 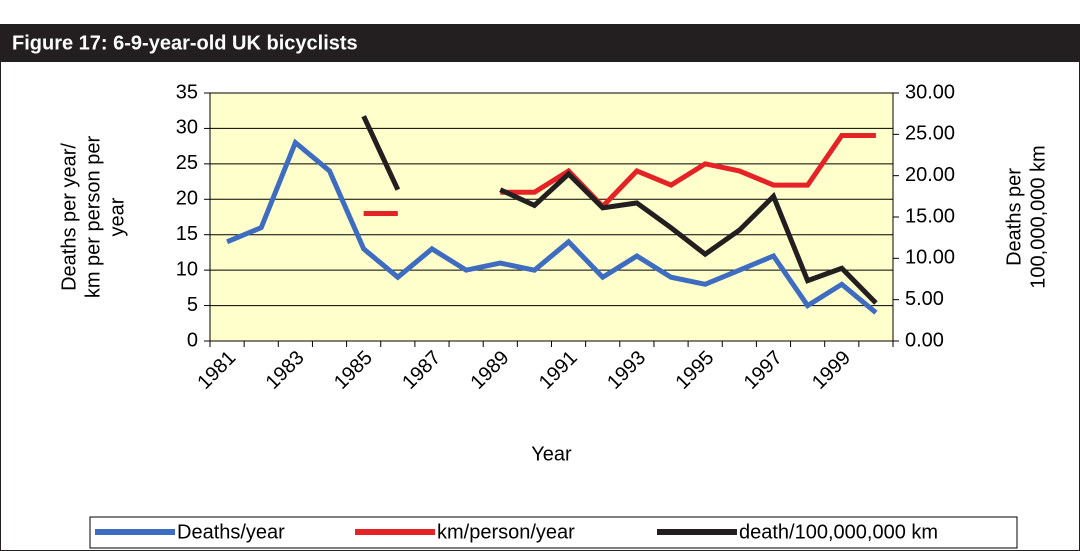 I want to click on x-axis-title: Year, so click(x=551, y=454).